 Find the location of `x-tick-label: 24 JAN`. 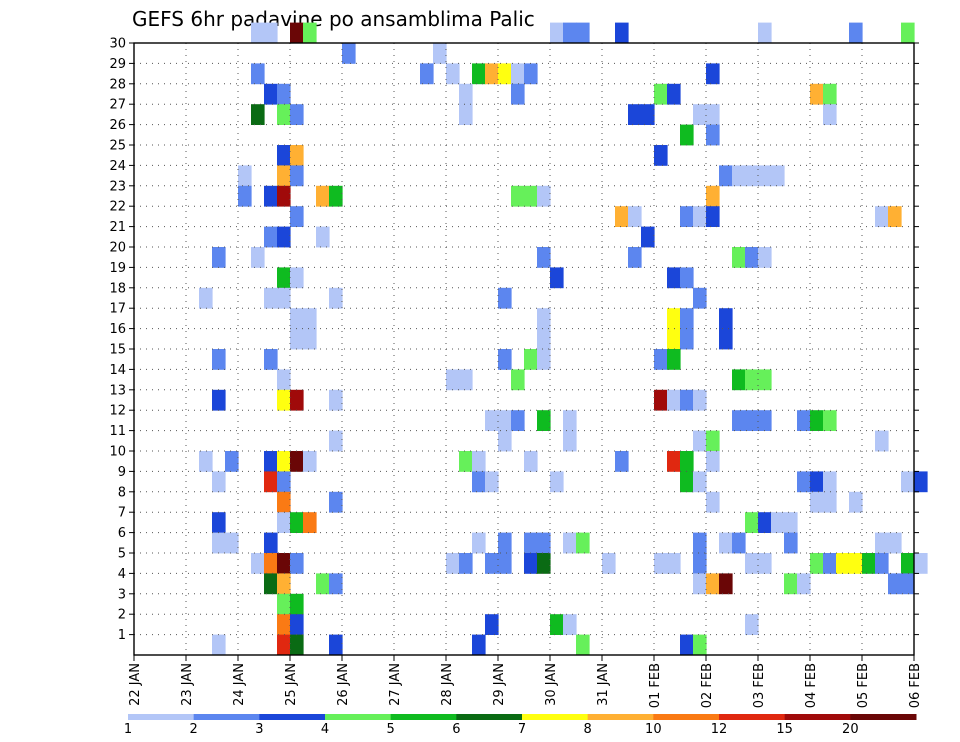

x-tick-label: 24 JAN is located at coordinates (239, 684).